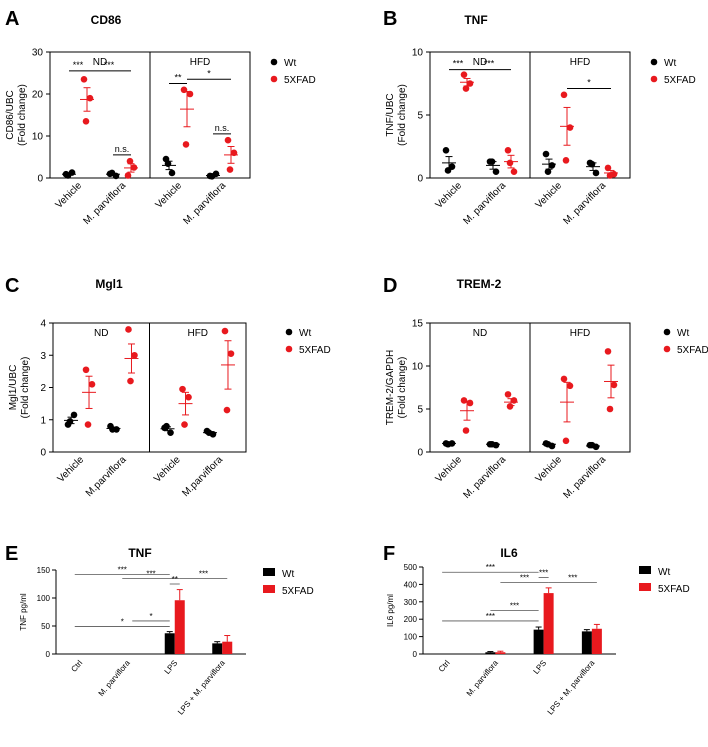 This screenshot has height=747, width=708. What do you see at coordinates (390, 388) in the screenshot?
I see `y-axis-label: TREM-2/GAPDH` at bounding box center [390, 388].